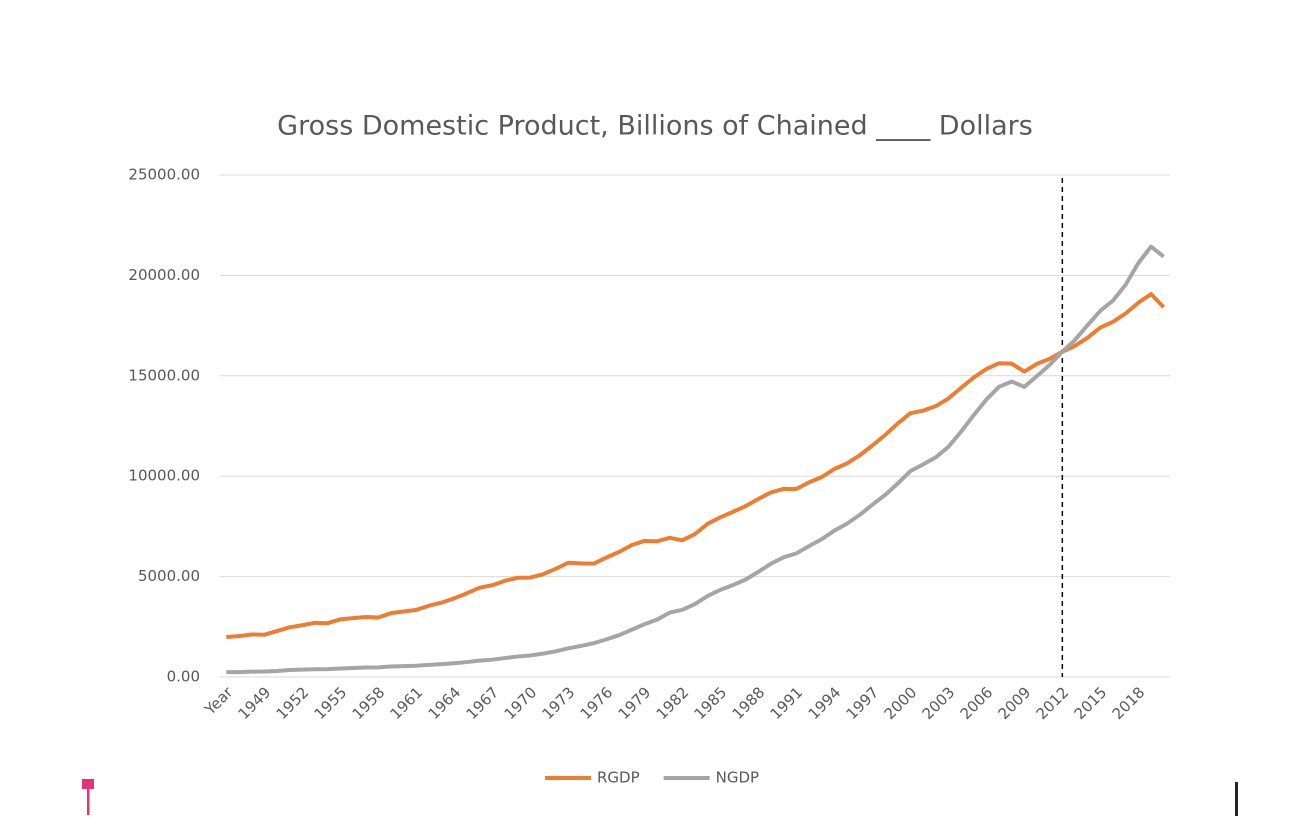 The image size is (1300, 826). What do you see at coordinates (711, 703) in the screenshot?
I see `x-tick-label: 1985` at bounding box center [711, 703].